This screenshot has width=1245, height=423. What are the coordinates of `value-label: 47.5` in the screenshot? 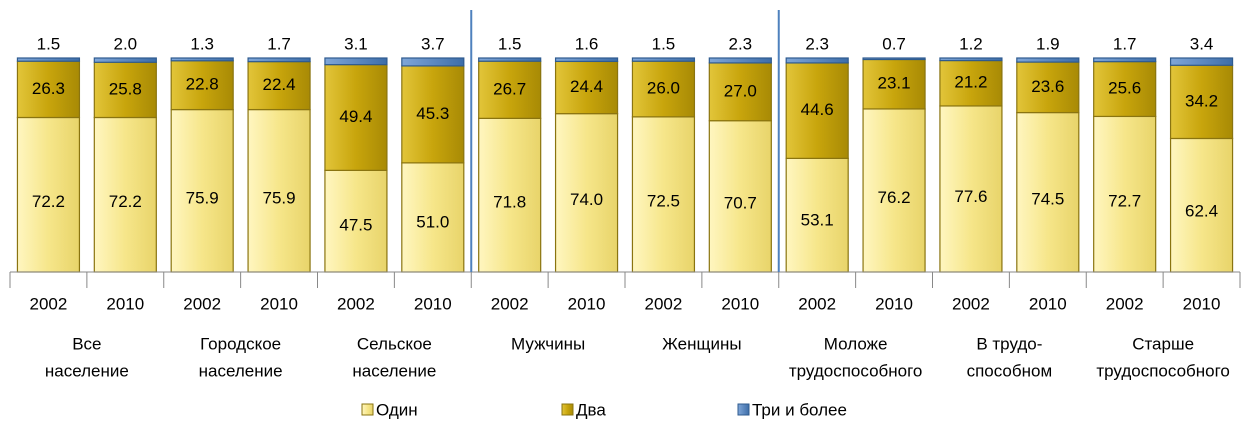 It's located at (355, 225).